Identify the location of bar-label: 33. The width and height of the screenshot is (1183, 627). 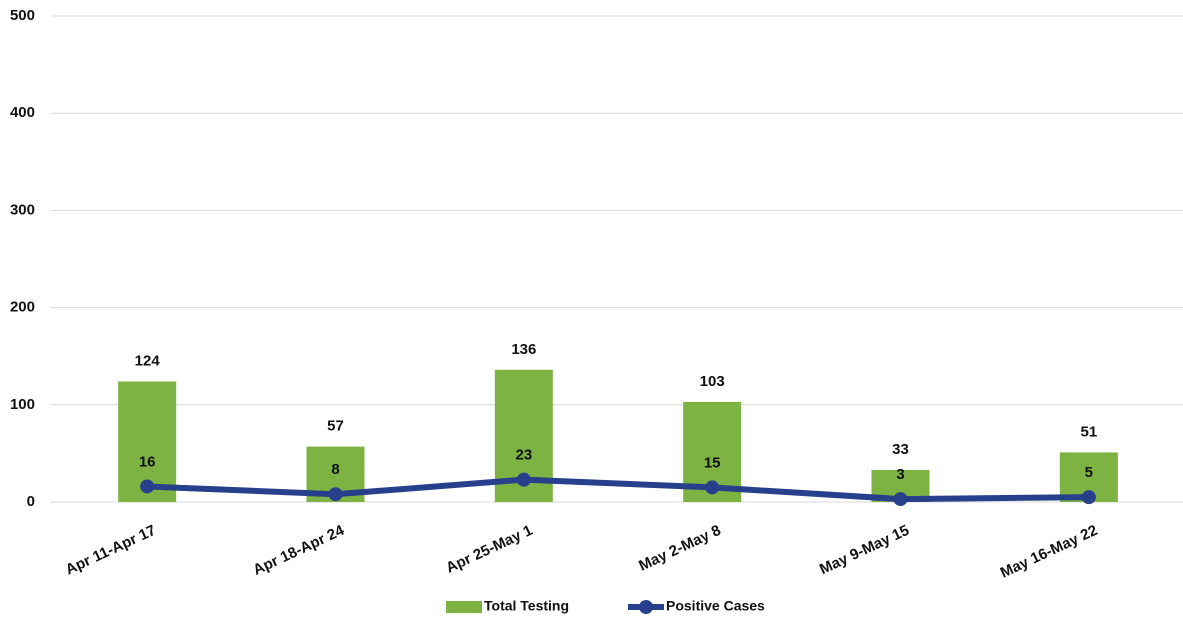
(900, 449).